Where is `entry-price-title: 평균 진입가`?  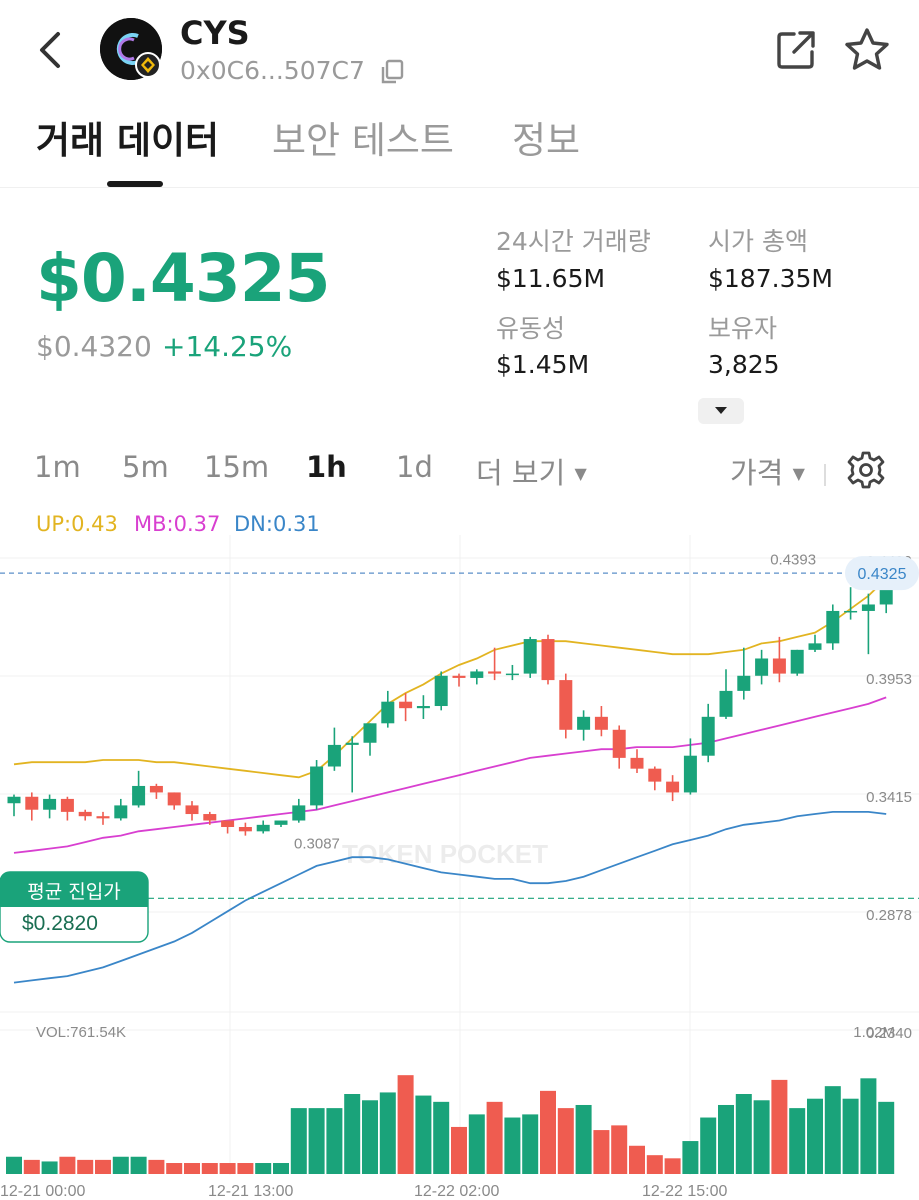 entry-price-title: 평균 진입가 is located at coordinates (73, 892).